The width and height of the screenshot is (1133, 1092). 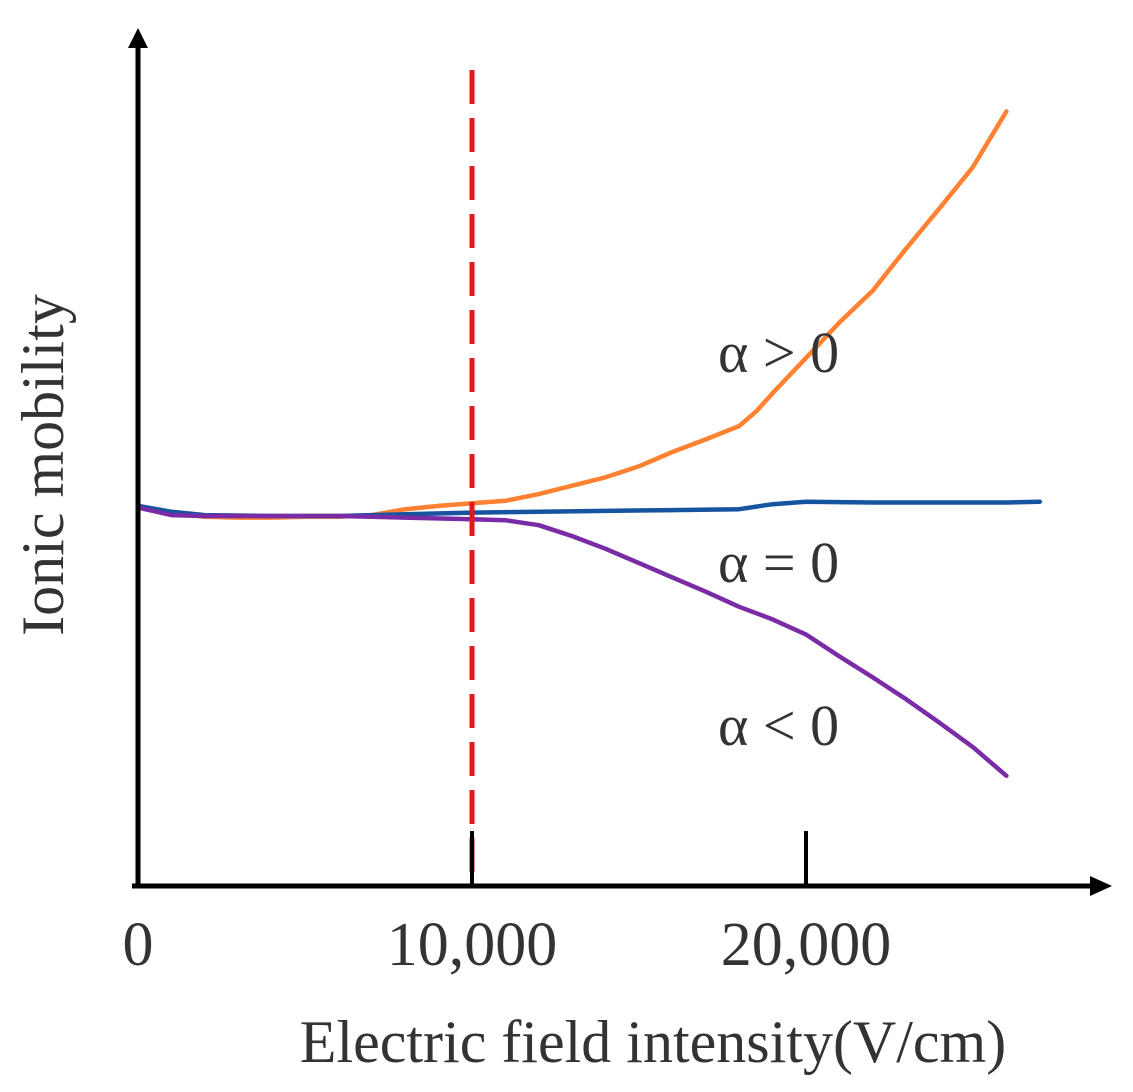 I want to click on y-axis-title: Ionic mobility, so click(x=43, y=465).